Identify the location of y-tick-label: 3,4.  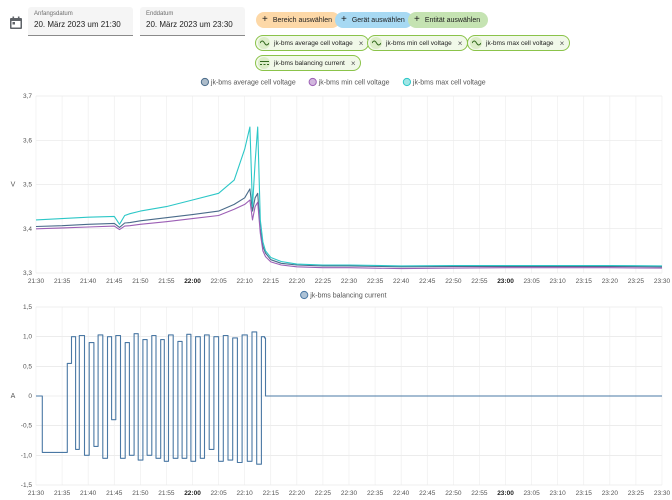
(27, 229).